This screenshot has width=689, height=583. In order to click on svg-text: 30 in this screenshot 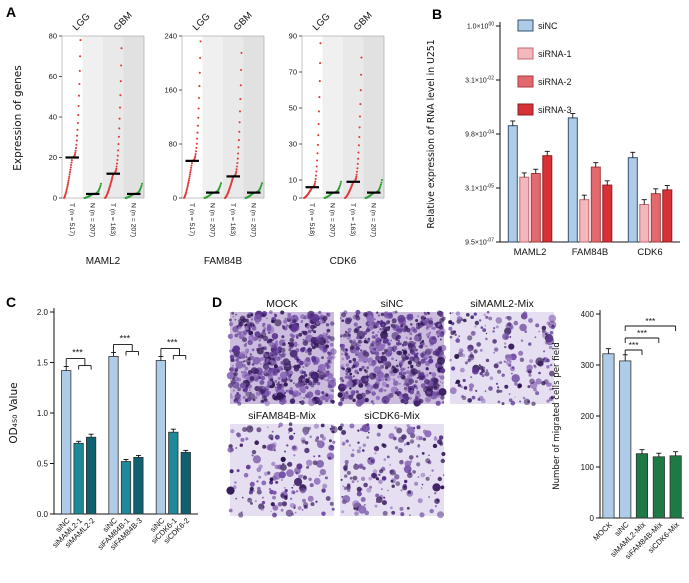, I will do `click(293, 144)`.